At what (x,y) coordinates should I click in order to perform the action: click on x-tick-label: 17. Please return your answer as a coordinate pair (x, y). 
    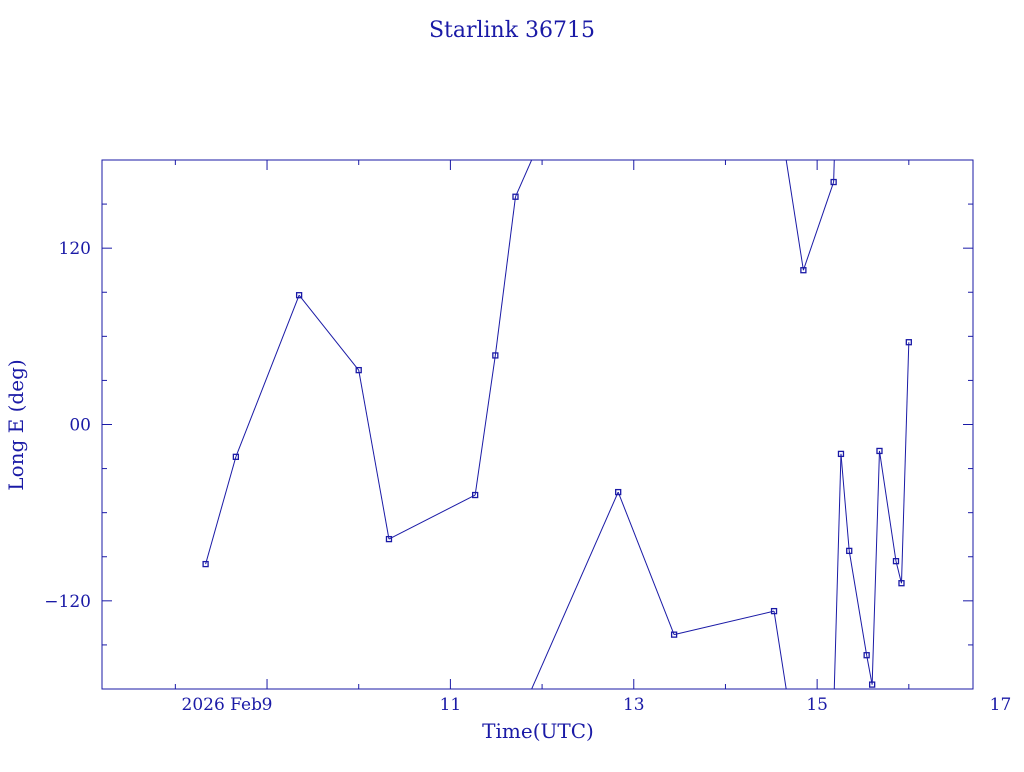
    Looking at the image, I should click on (1001, 705).